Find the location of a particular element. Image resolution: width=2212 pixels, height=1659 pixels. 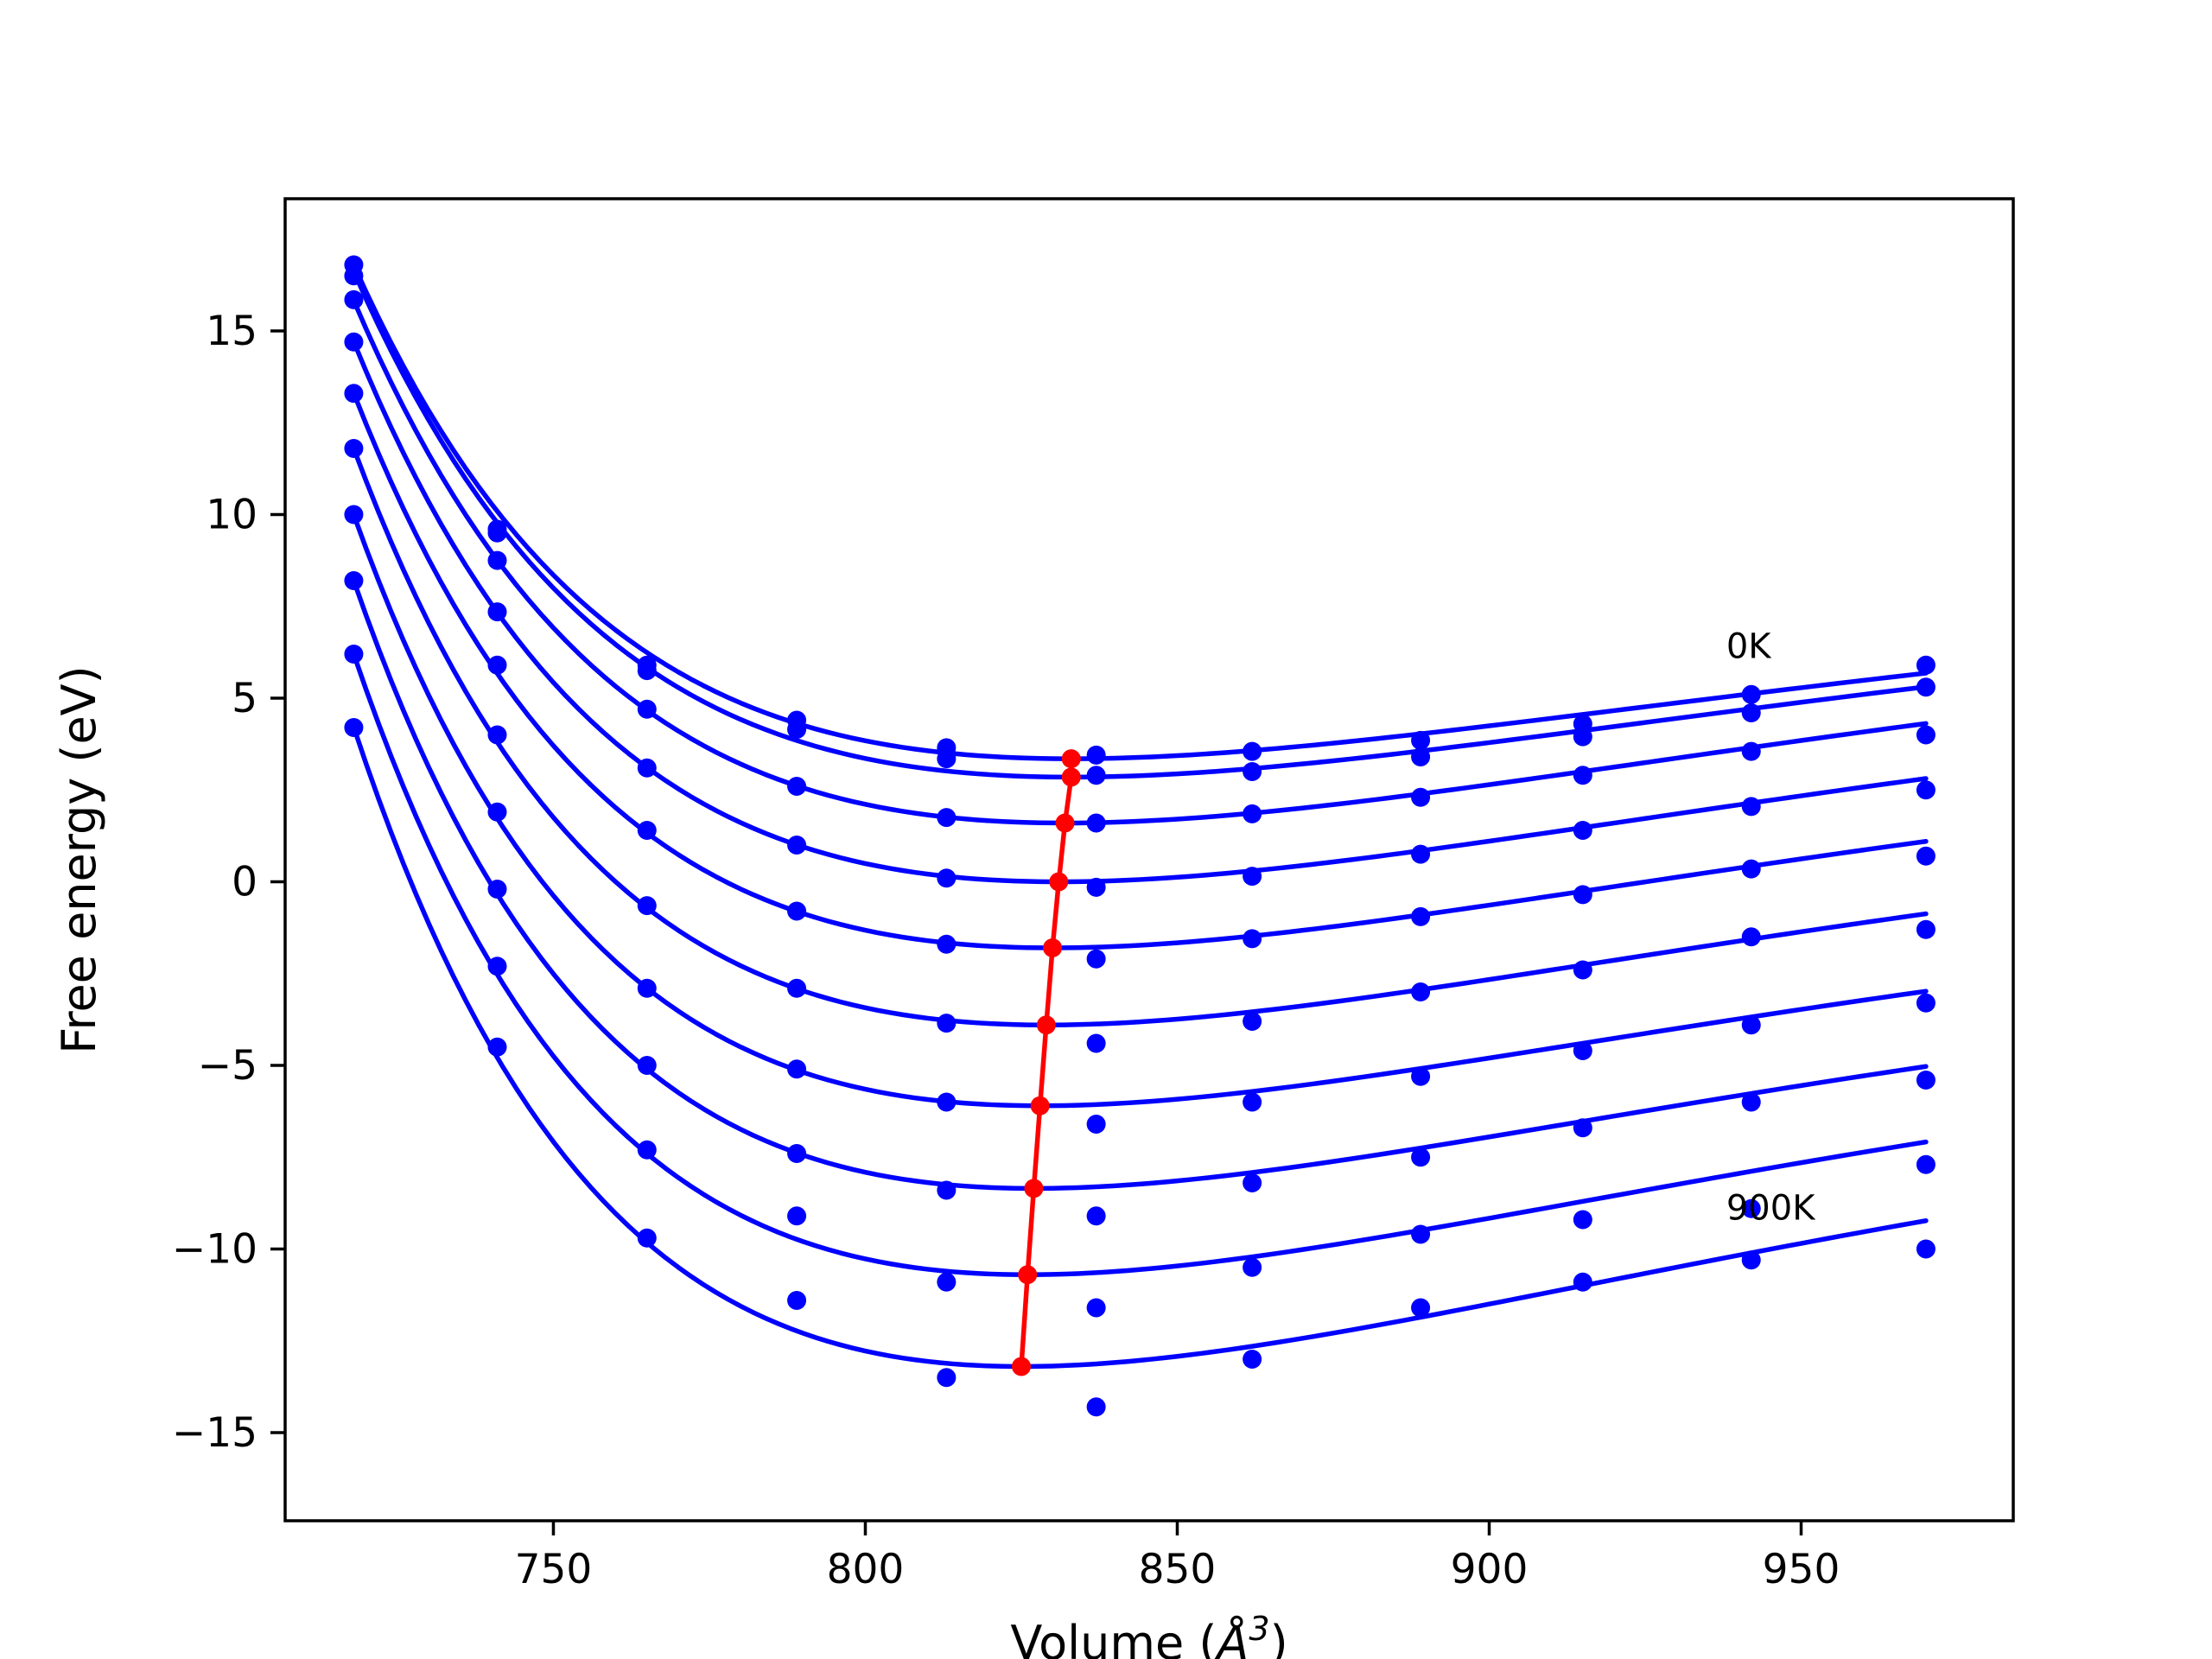

minima-line is located at coordinates (1046, 1063).